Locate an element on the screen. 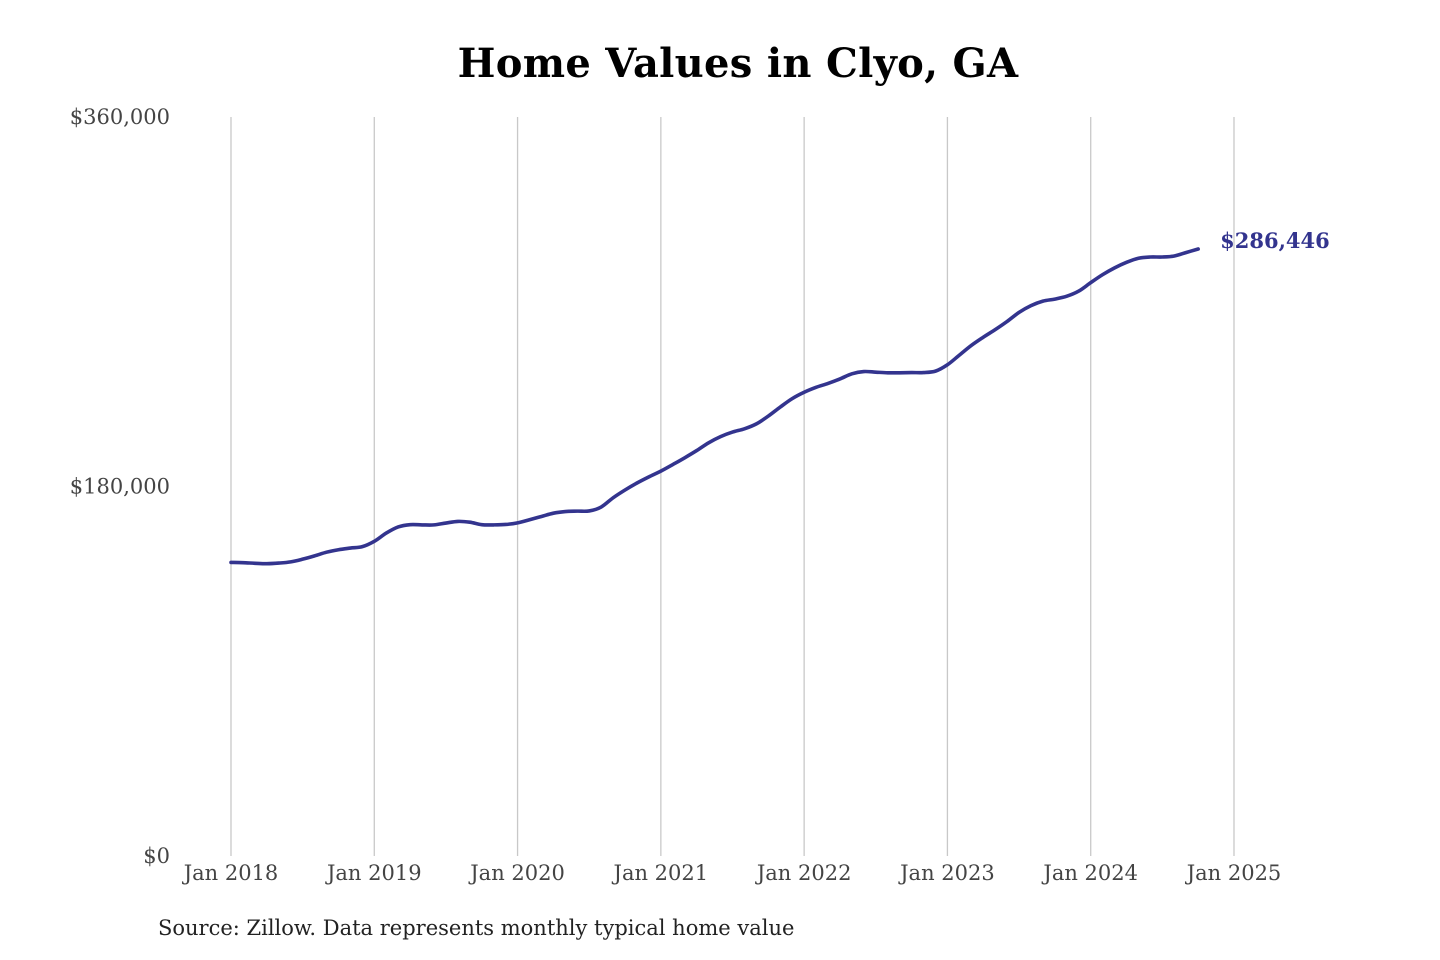 This screenshot has width=1440, height=960. x-tick-label: Jan 2025 is located at coordinates (1233, 873).